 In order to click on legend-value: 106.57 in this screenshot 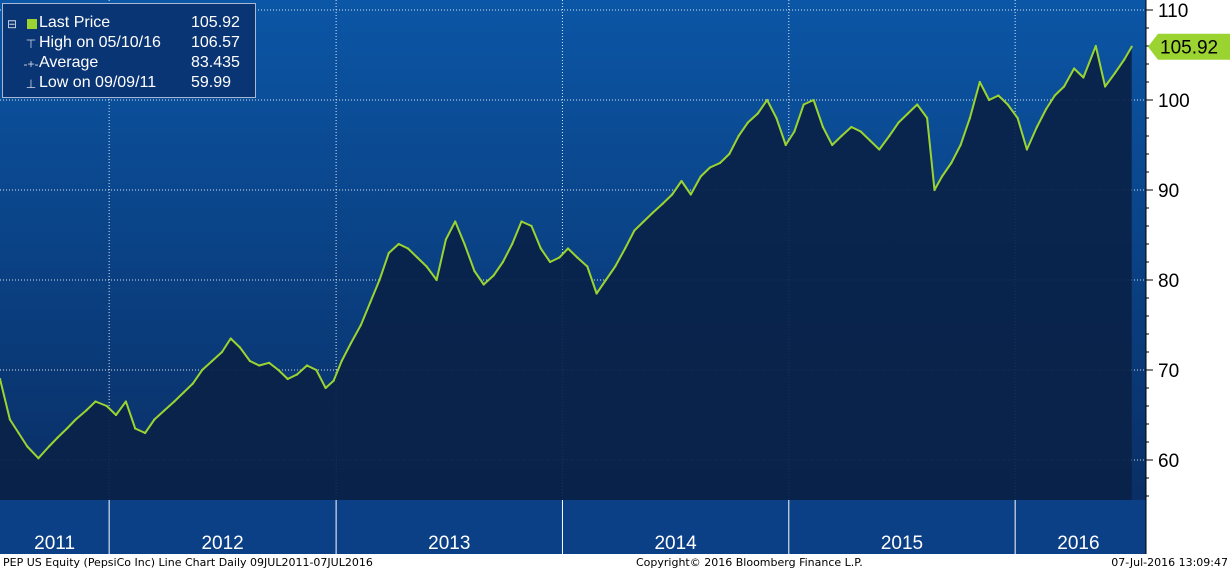, I will do `click(215, 42)`.